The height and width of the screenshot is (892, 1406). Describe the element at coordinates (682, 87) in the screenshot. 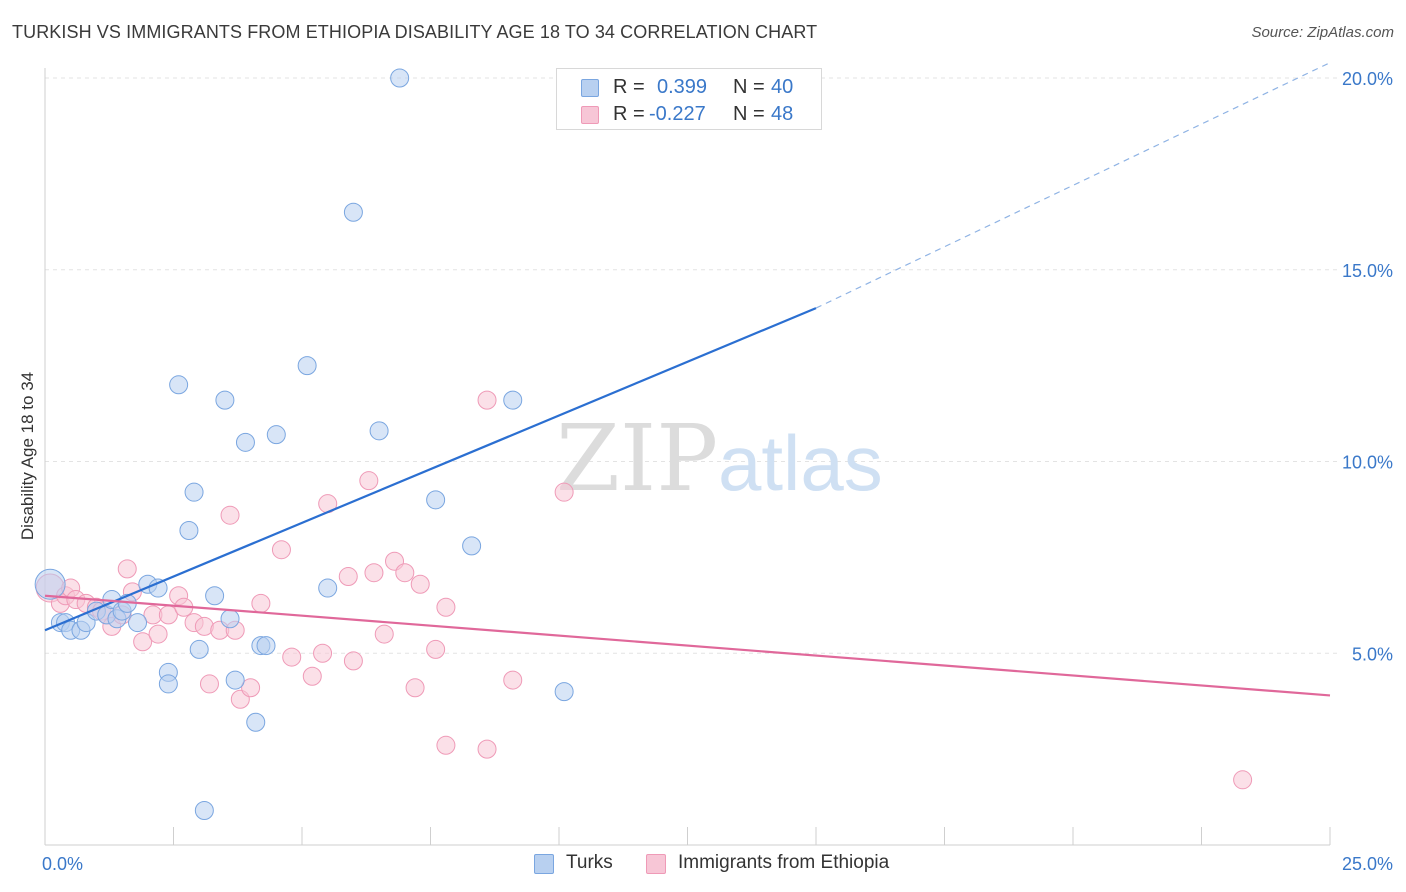

I see `r-value-turks: 0.399` at that location.